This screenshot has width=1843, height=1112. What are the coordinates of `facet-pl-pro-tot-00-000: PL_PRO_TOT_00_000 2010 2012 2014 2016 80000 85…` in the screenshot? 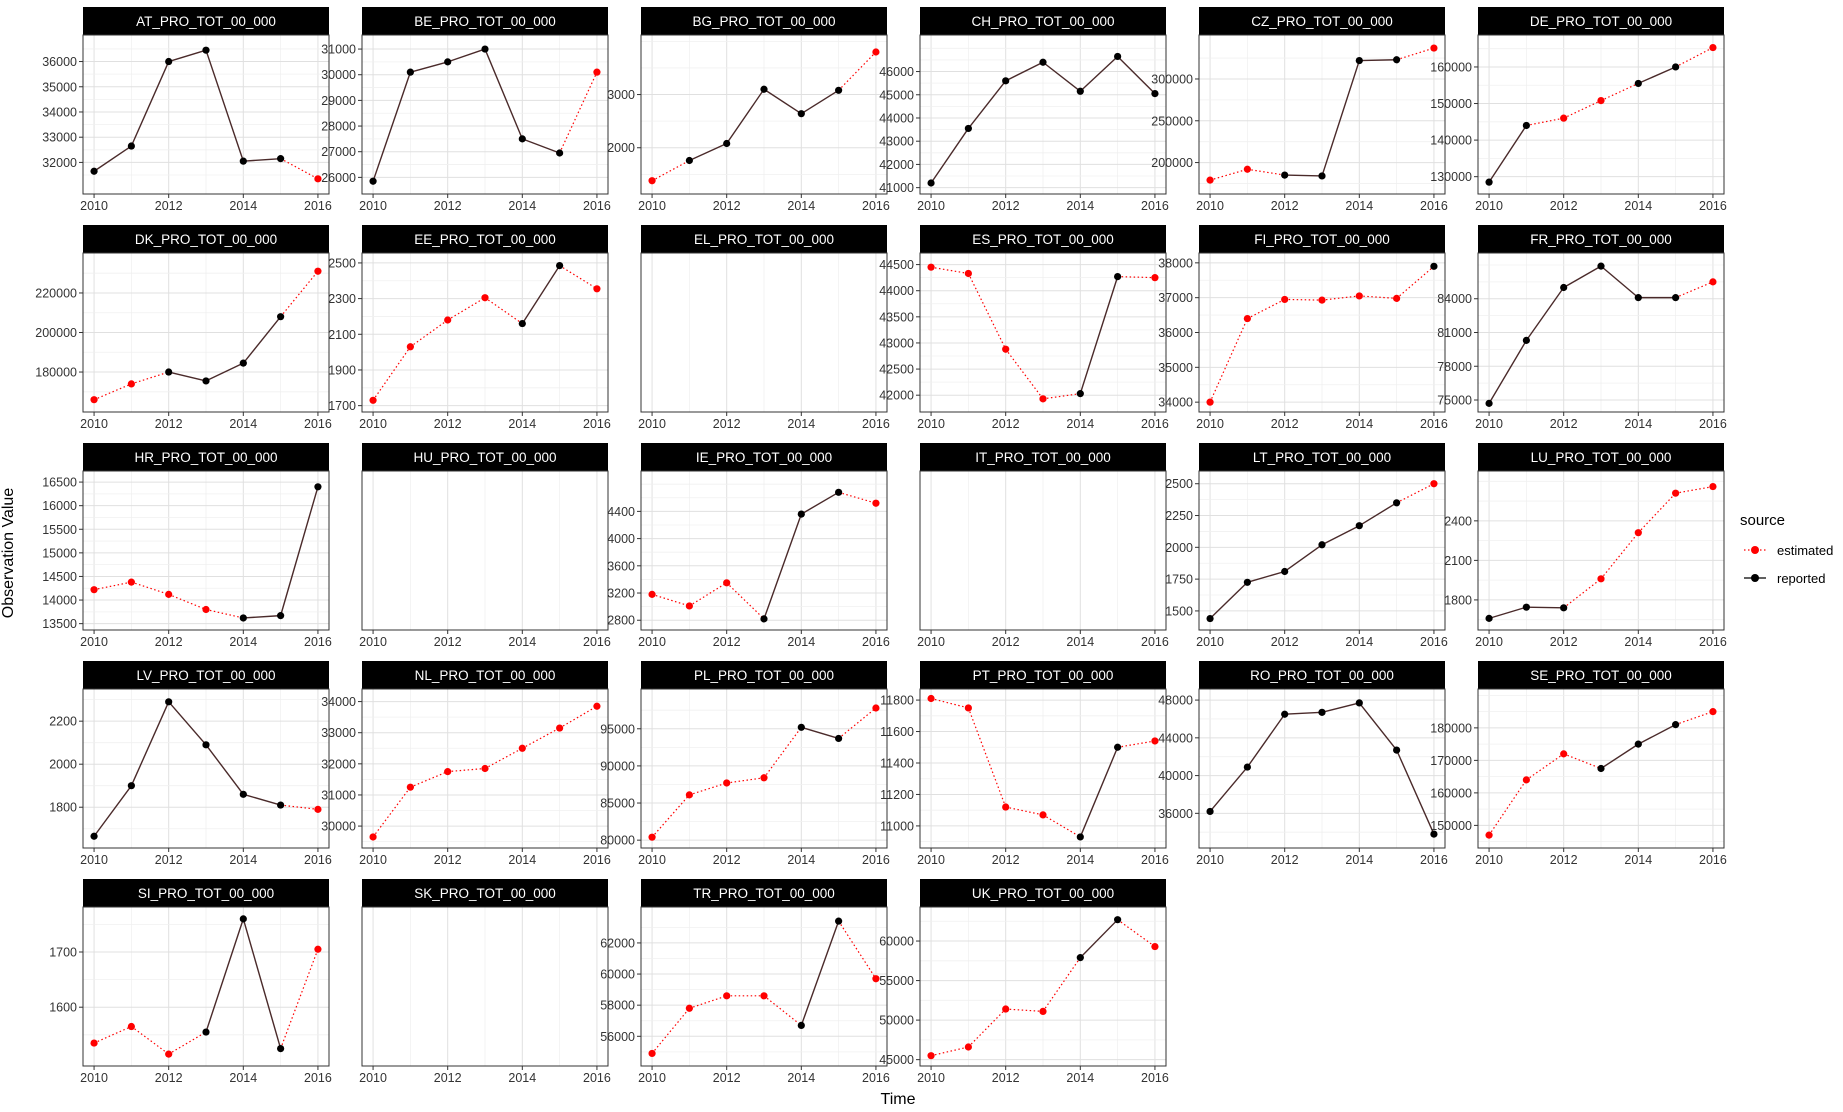 It's located at (745, 764).